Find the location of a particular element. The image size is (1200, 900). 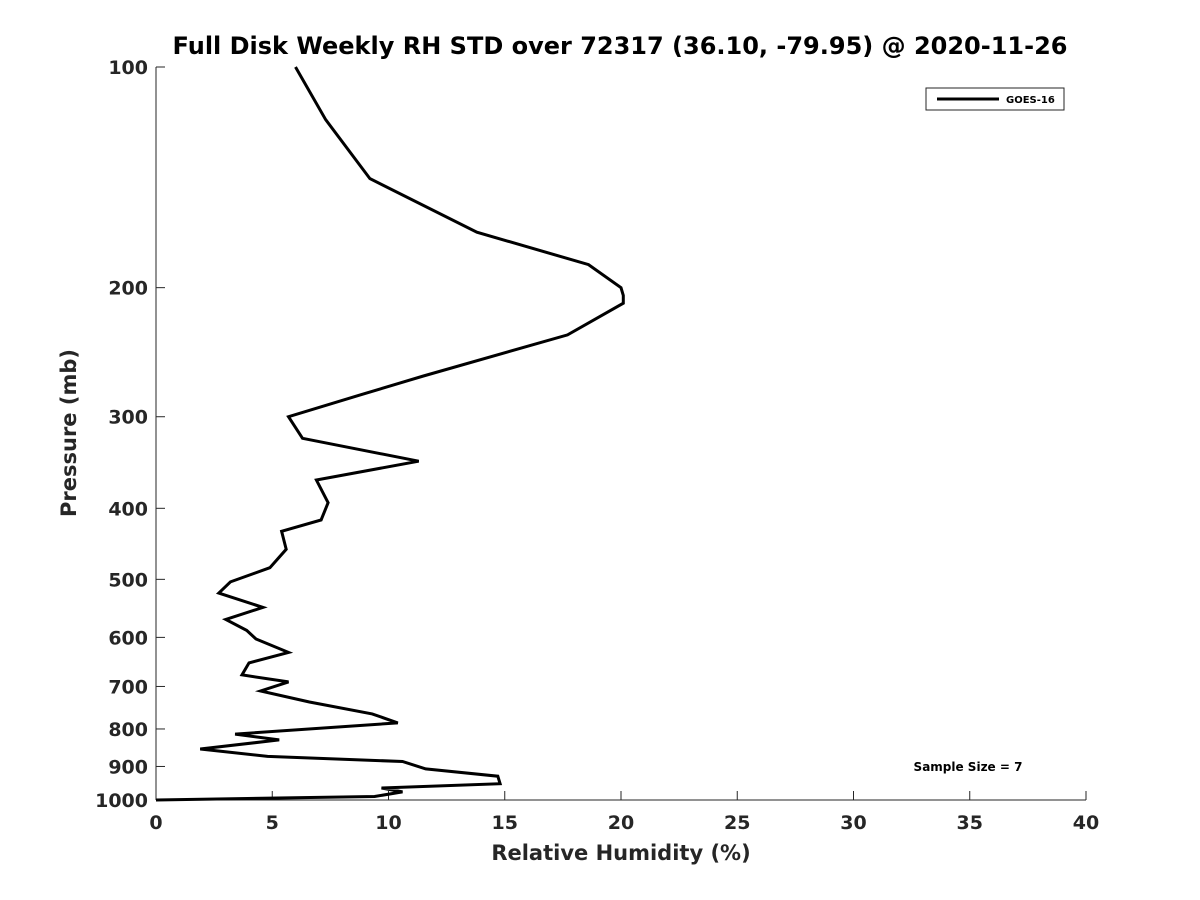

y-tick-label: 1000 is located at coordinates (121, 801).